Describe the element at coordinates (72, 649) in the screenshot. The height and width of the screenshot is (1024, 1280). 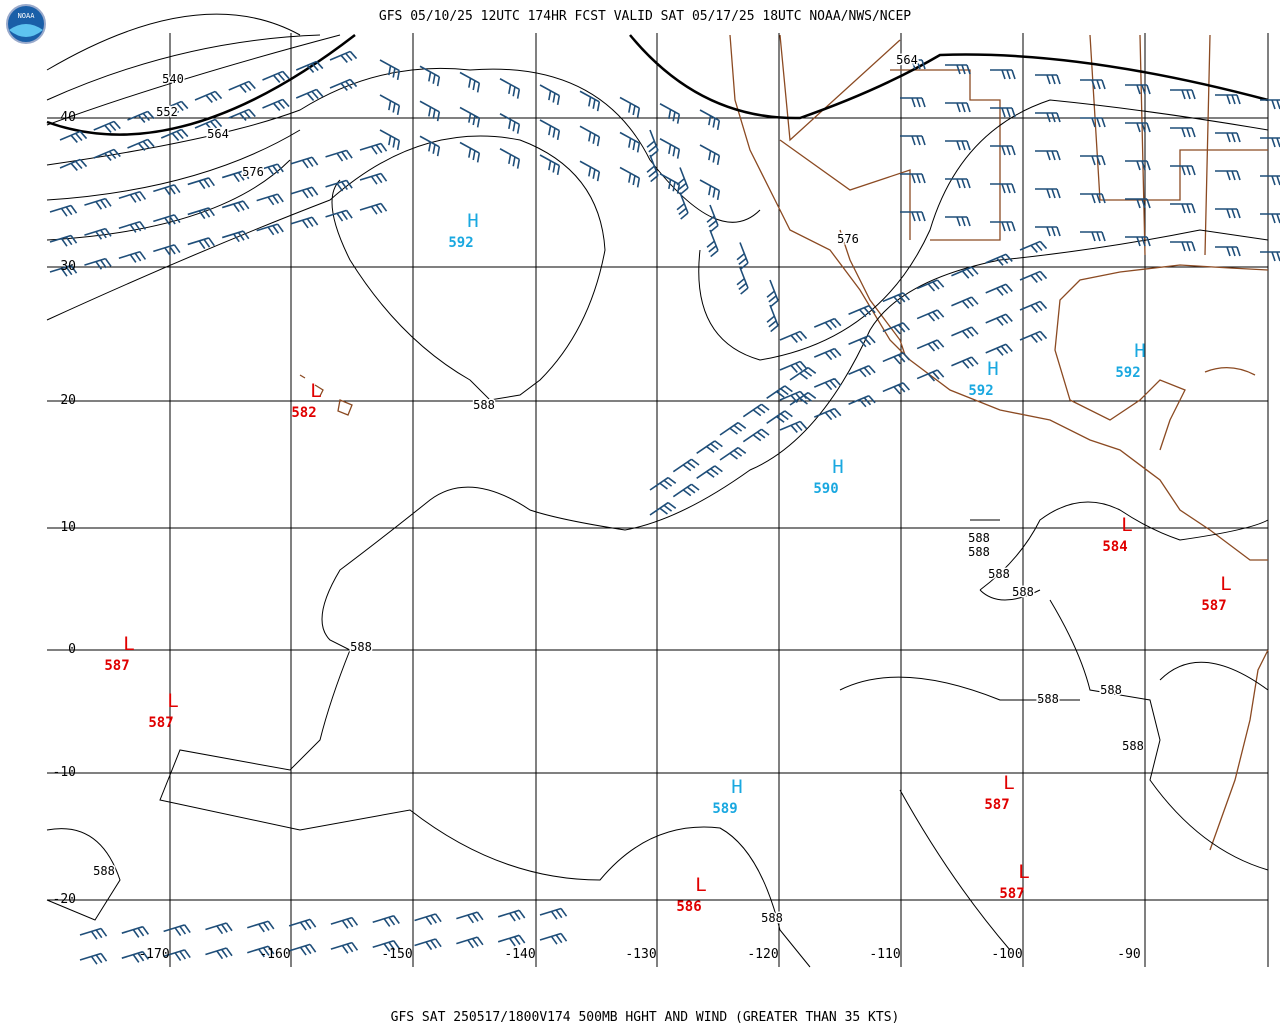
I see `latitude-label: 0` at that location.